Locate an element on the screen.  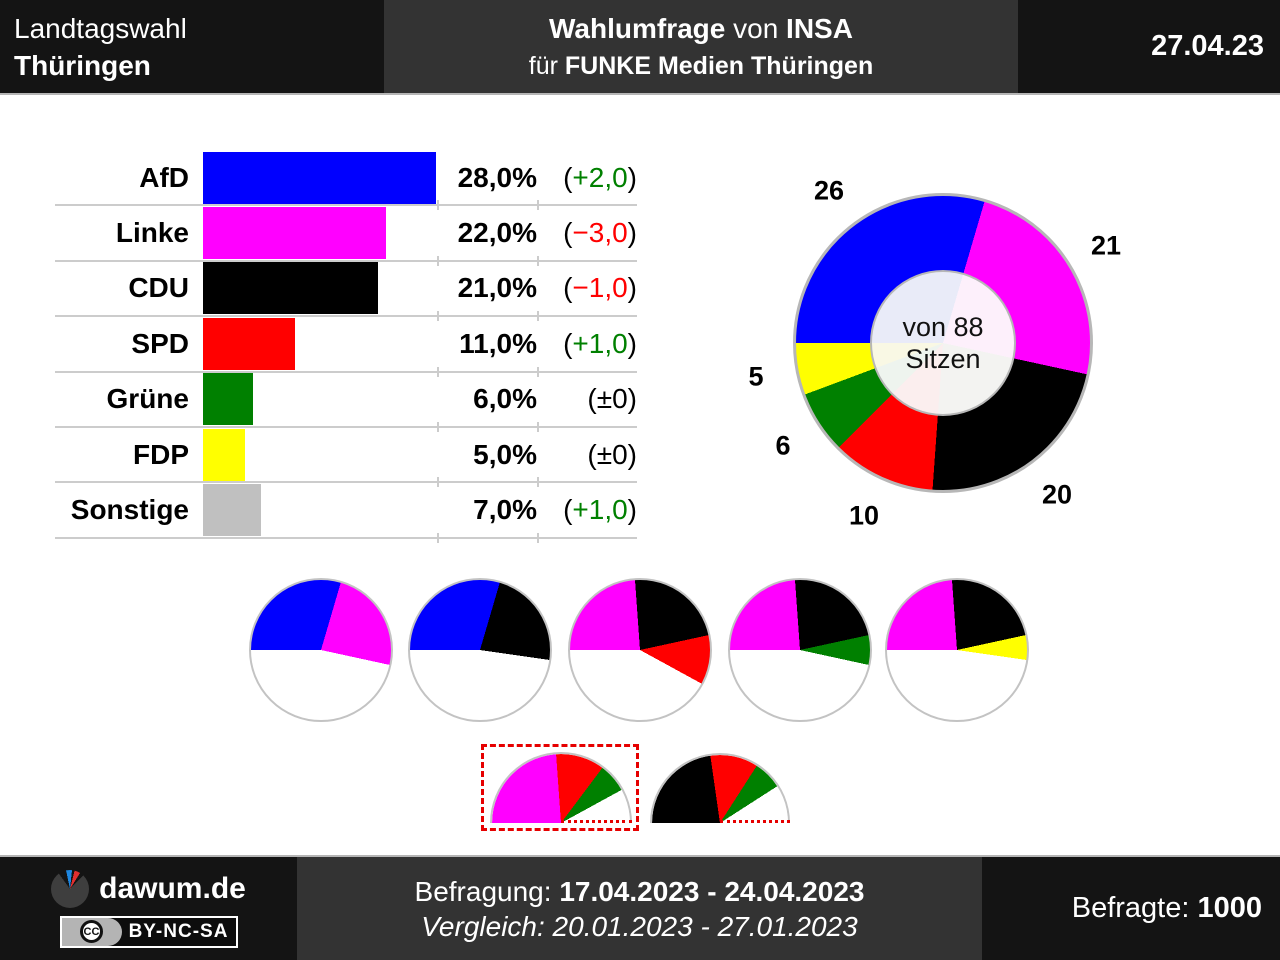
bar-spd is located at coordinates (249, 343).